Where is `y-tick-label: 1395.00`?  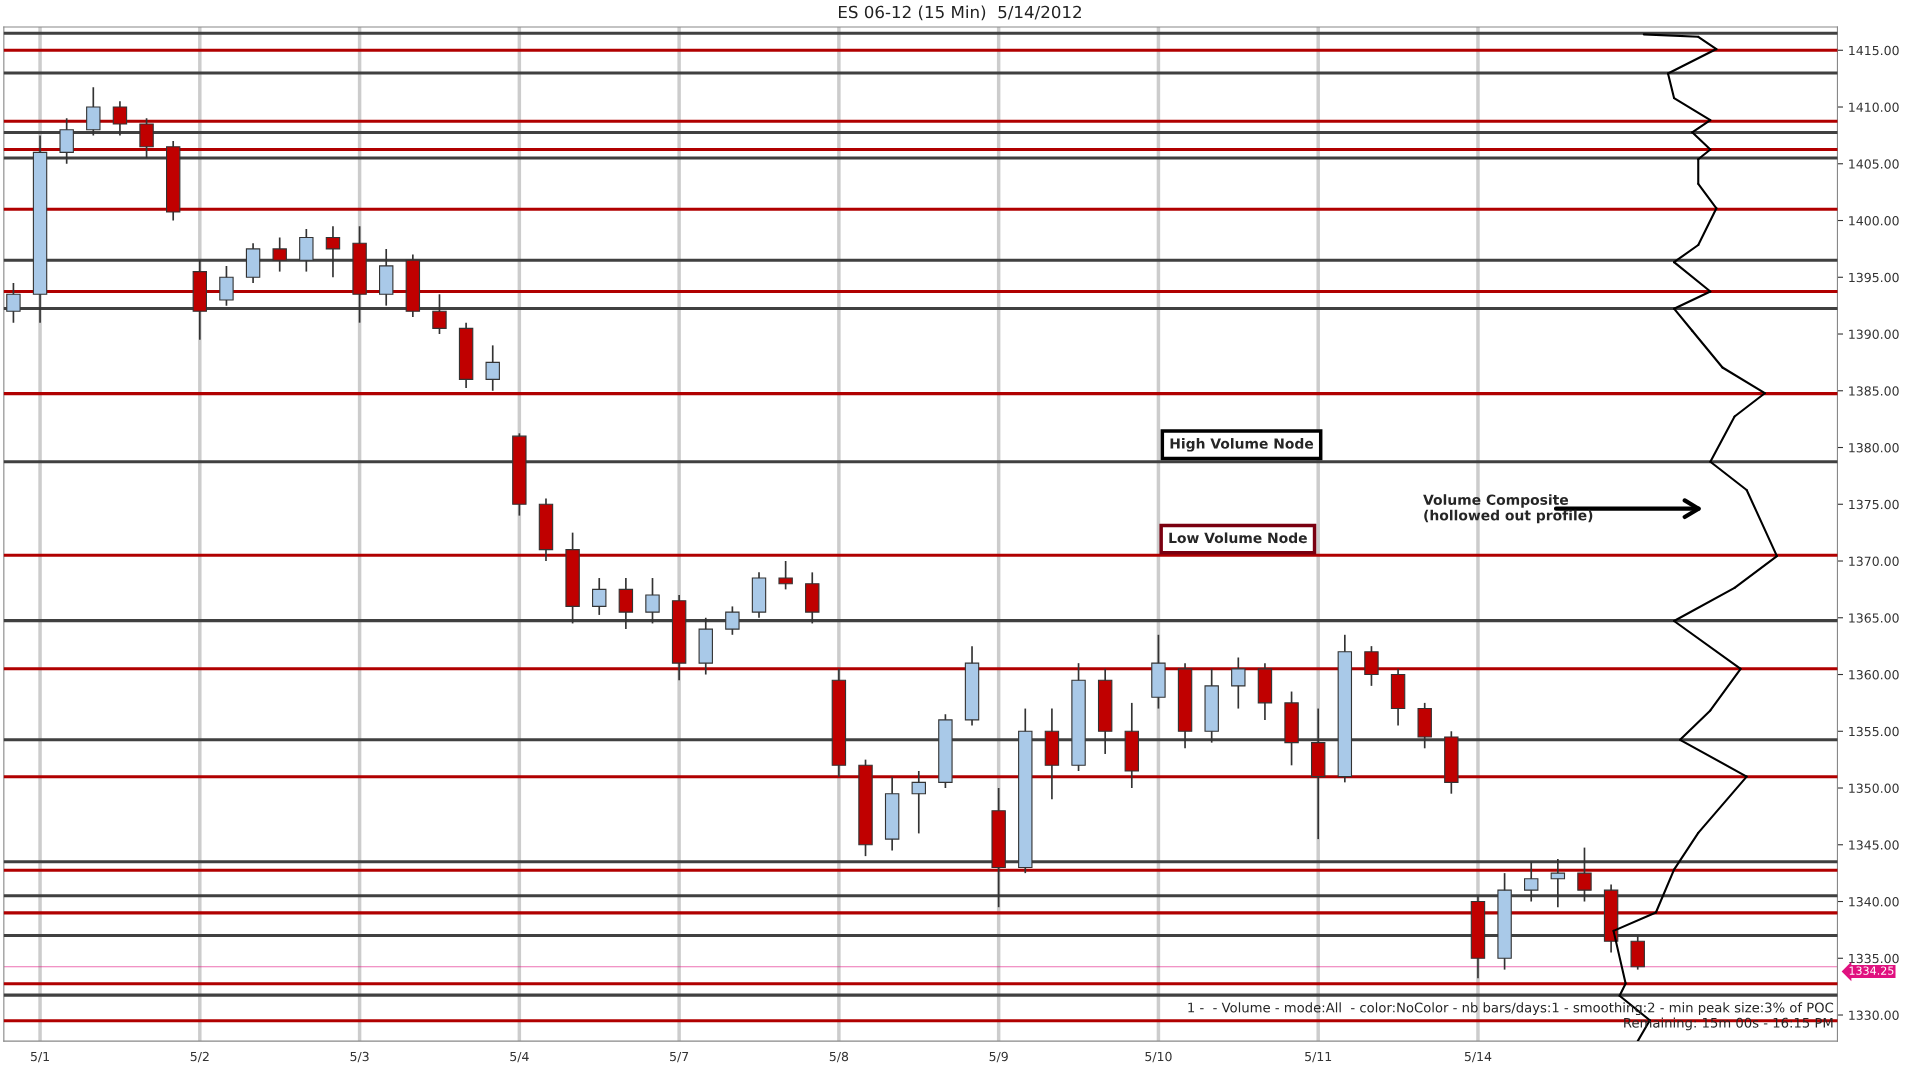
y-tick-label: 1395.00 is located at coordinates (1874, 277).